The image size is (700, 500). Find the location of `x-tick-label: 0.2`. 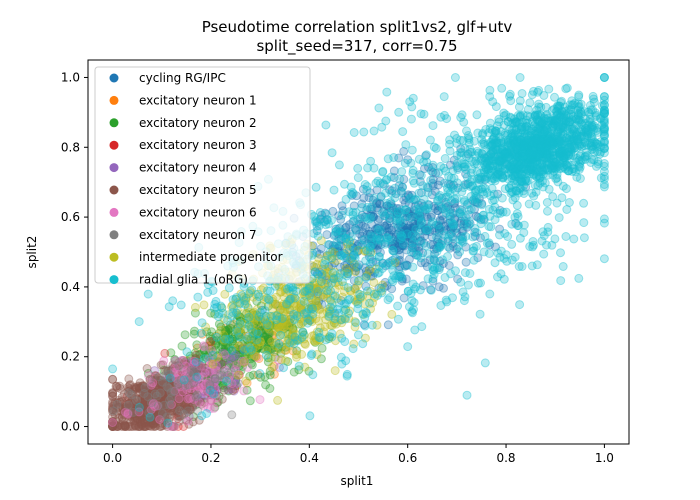

x-tick-label: 0.2 is located at coordinates (210, 458).